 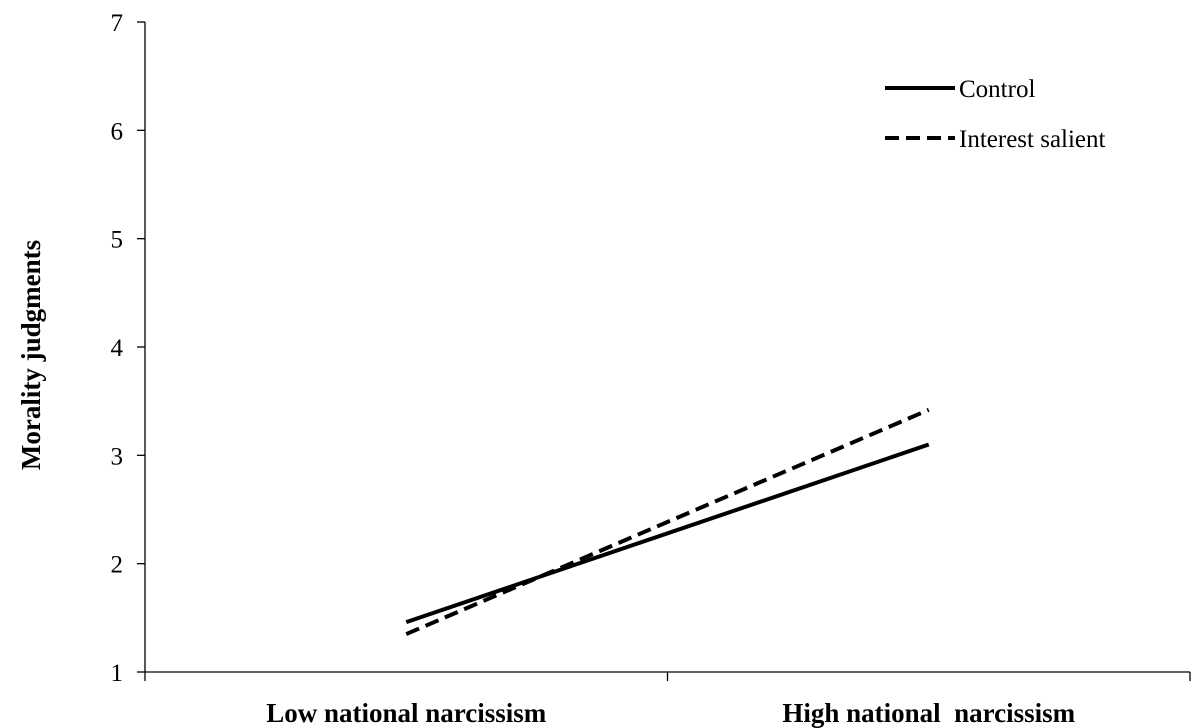 I want to click on y-tick-label: 3, so click(x=117, y=456).